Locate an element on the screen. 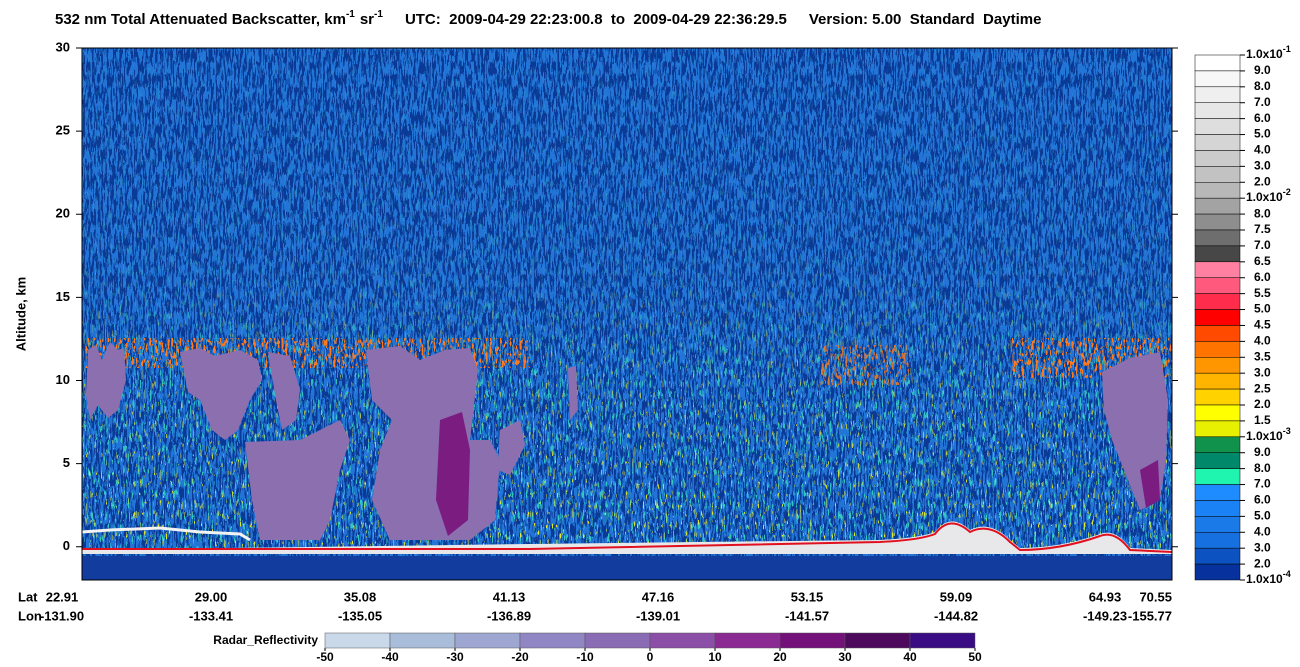  lon-label: -144.82 is located at coordinates (956, 615).